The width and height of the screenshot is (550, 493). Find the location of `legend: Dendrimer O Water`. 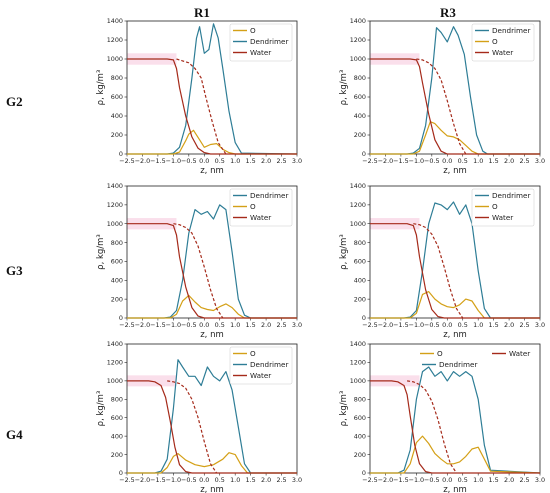

legend: Dendrimer O Water is located at coordinates (503, 207).